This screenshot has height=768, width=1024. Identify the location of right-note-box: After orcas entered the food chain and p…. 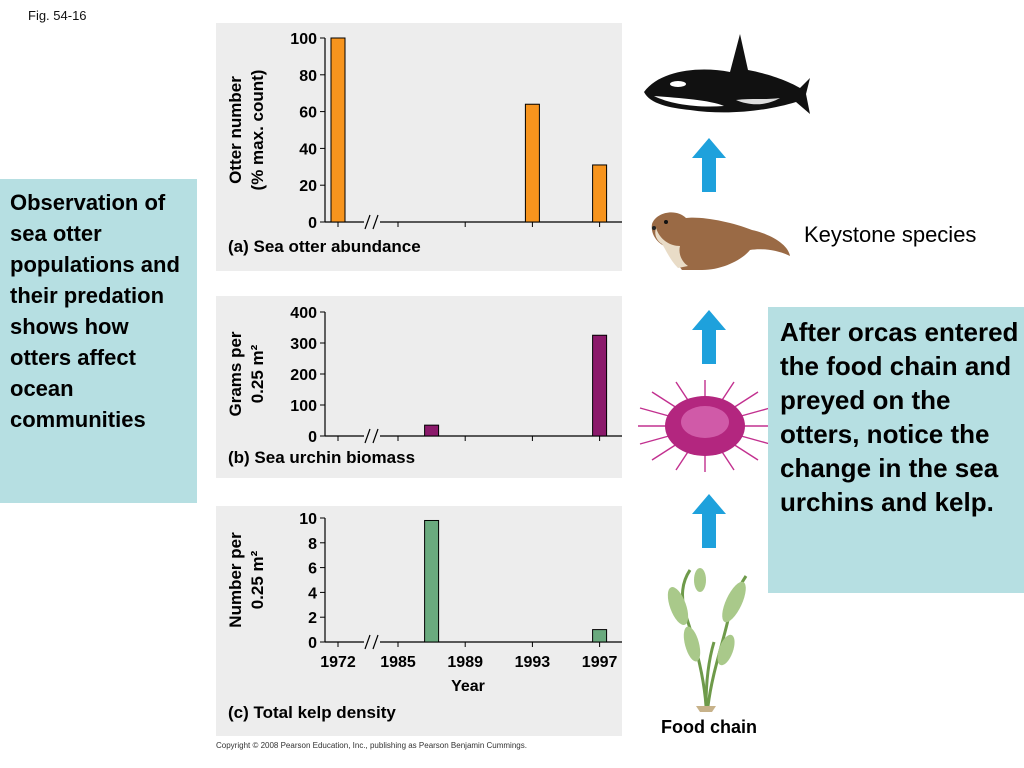
(896, 450).